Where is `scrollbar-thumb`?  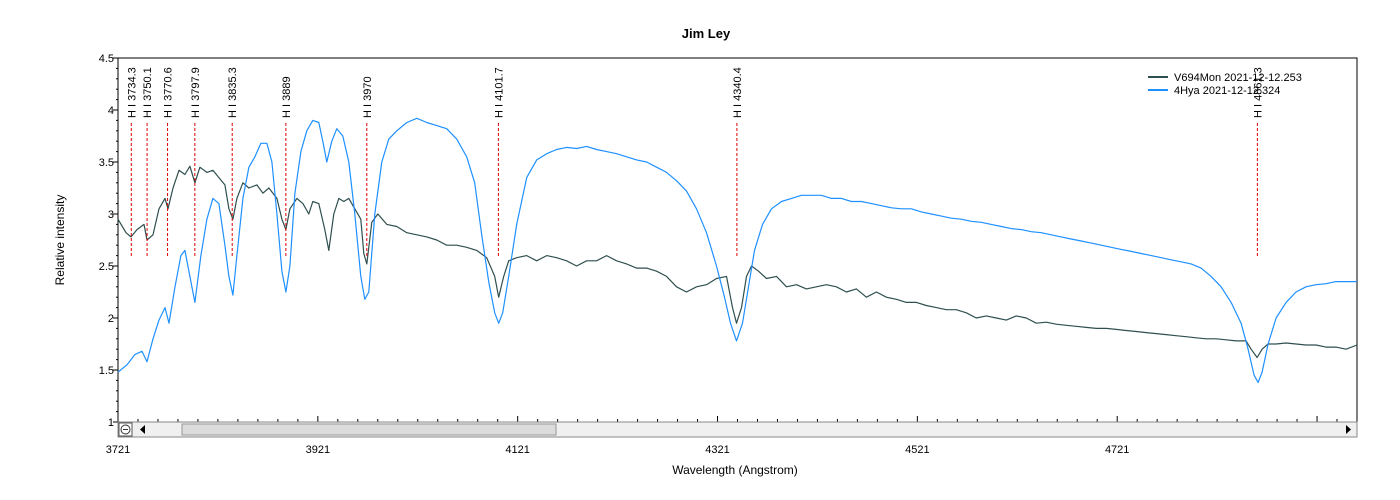 scrollbar-thumb is located at coordinates (369, 429).